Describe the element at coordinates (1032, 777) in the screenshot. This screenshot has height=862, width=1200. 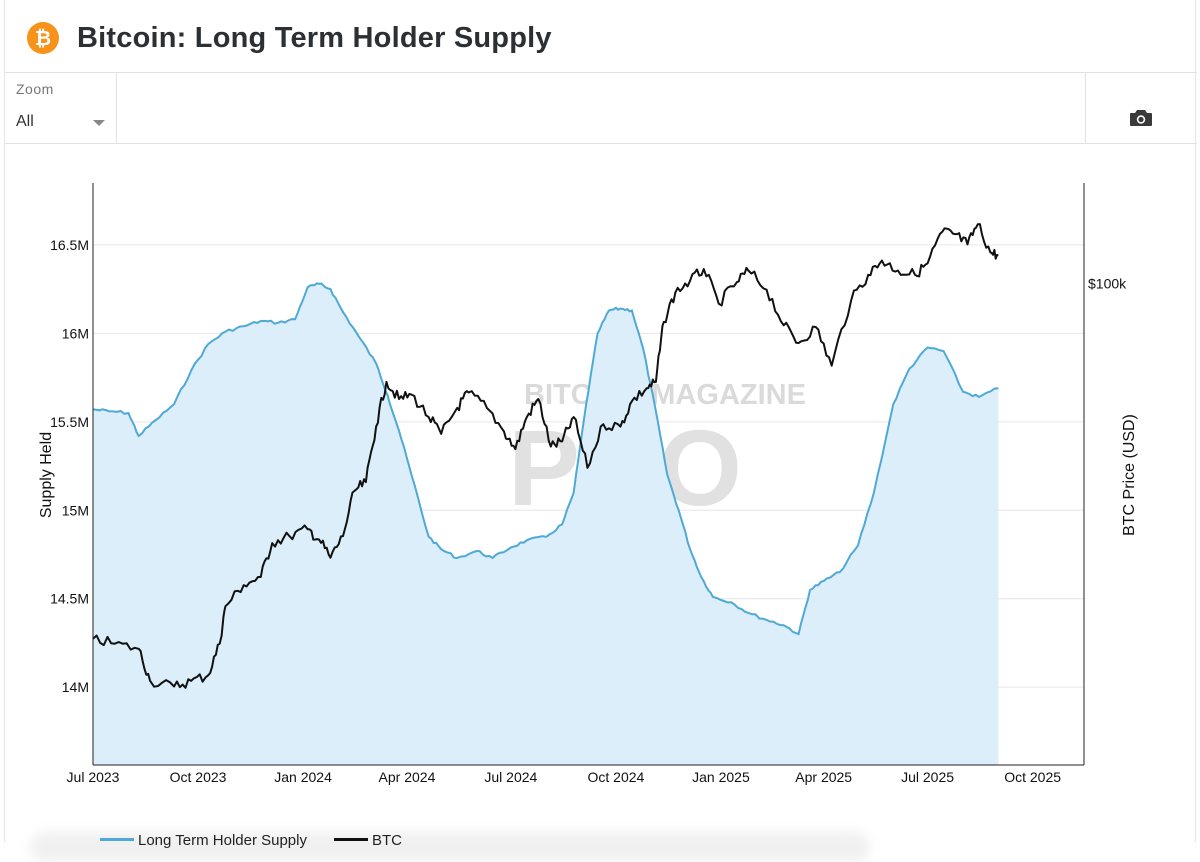
I see `x-tick-label: Oct 2025` at that location.